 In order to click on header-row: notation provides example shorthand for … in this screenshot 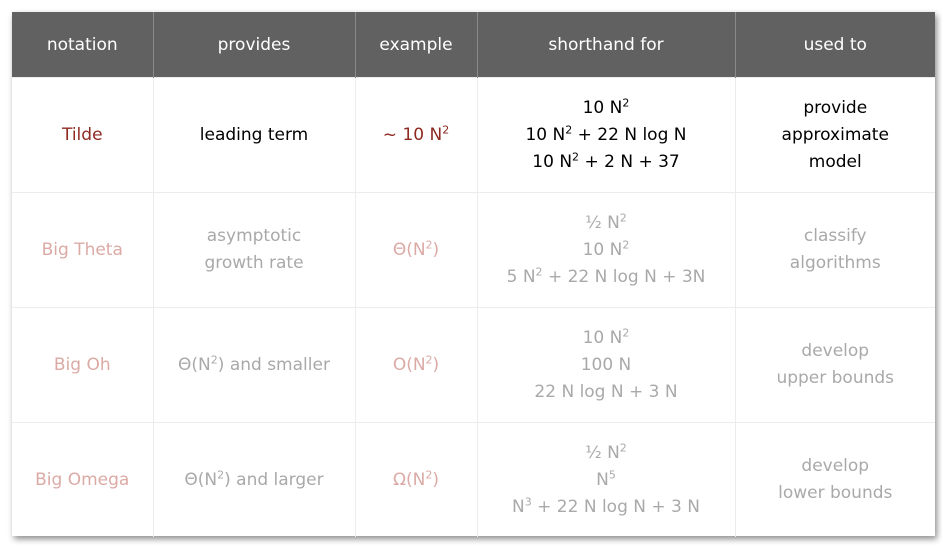, I will do `click(473, 45)`.